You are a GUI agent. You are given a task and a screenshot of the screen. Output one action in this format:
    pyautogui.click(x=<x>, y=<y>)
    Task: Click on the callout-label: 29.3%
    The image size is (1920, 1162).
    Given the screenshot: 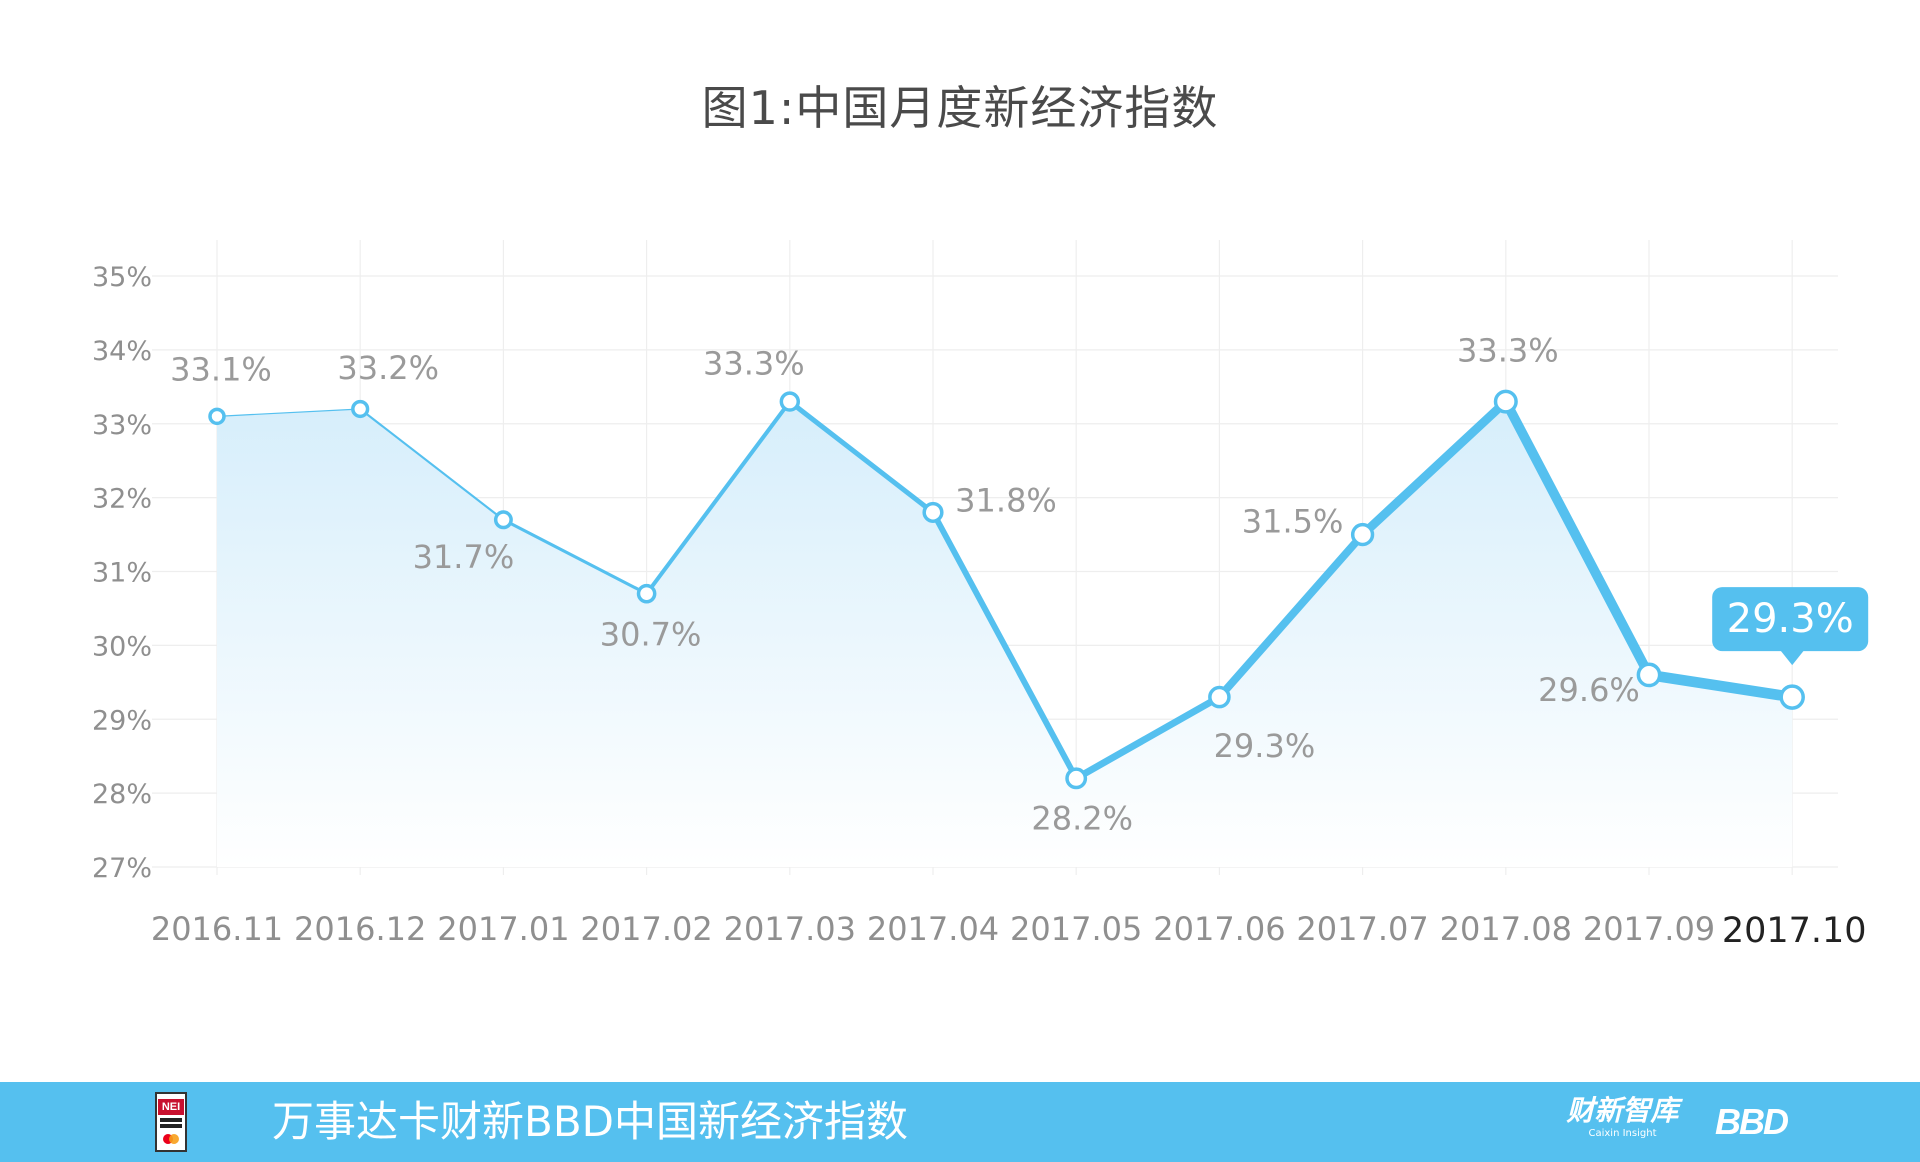 What is the action you would take?
    pyautogui.click(x=1790, y=619)
    